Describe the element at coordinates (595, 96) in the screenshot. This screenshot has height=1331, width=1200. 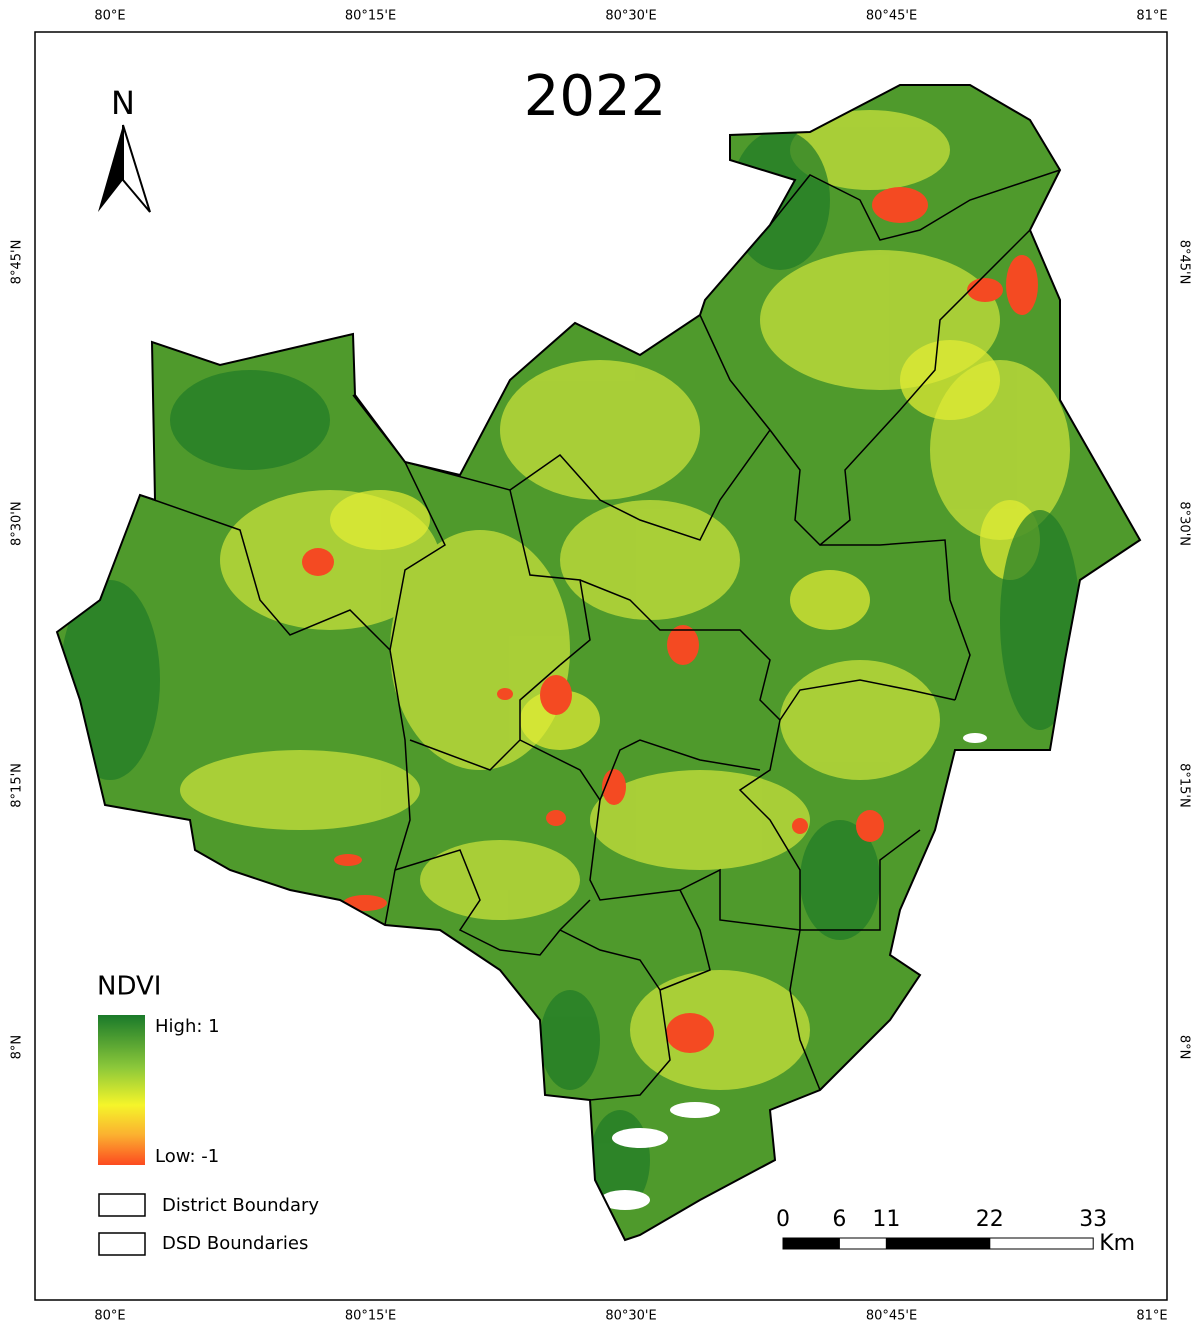
I see `map-title: 2022` at that location.